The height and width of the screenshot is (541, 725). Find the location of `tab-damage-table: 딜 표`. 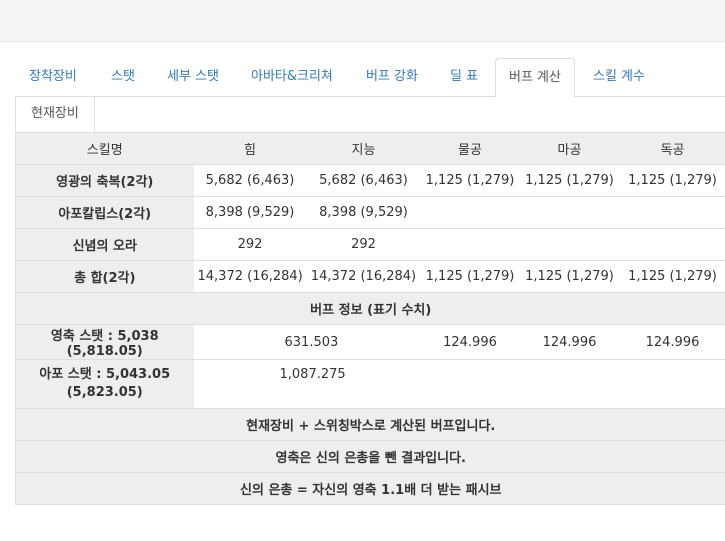

tab-damage-table: 딜 표 is located at coordinates (464, 76).